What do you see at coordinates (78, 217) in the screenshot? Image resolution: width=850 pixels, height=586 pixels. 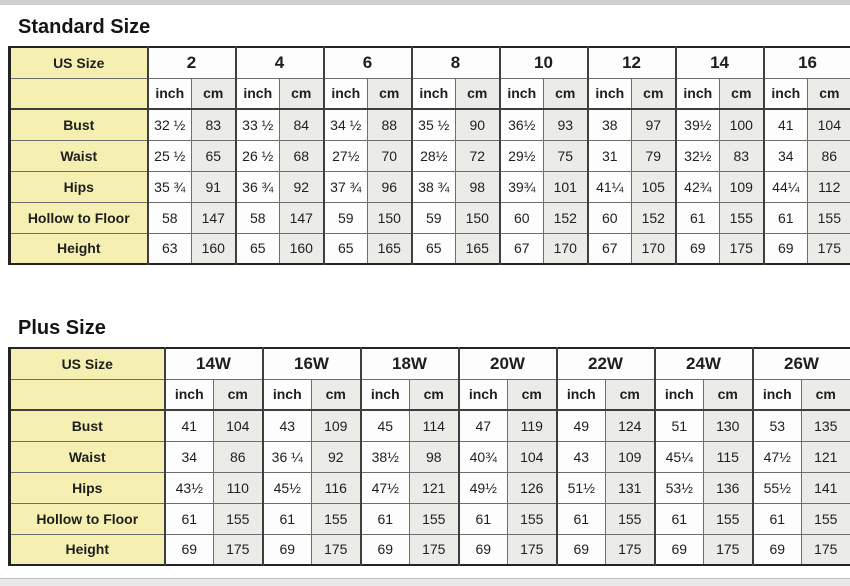 I see `row-label-cell: Hollow to Floor` at bounding box center [78, 217].